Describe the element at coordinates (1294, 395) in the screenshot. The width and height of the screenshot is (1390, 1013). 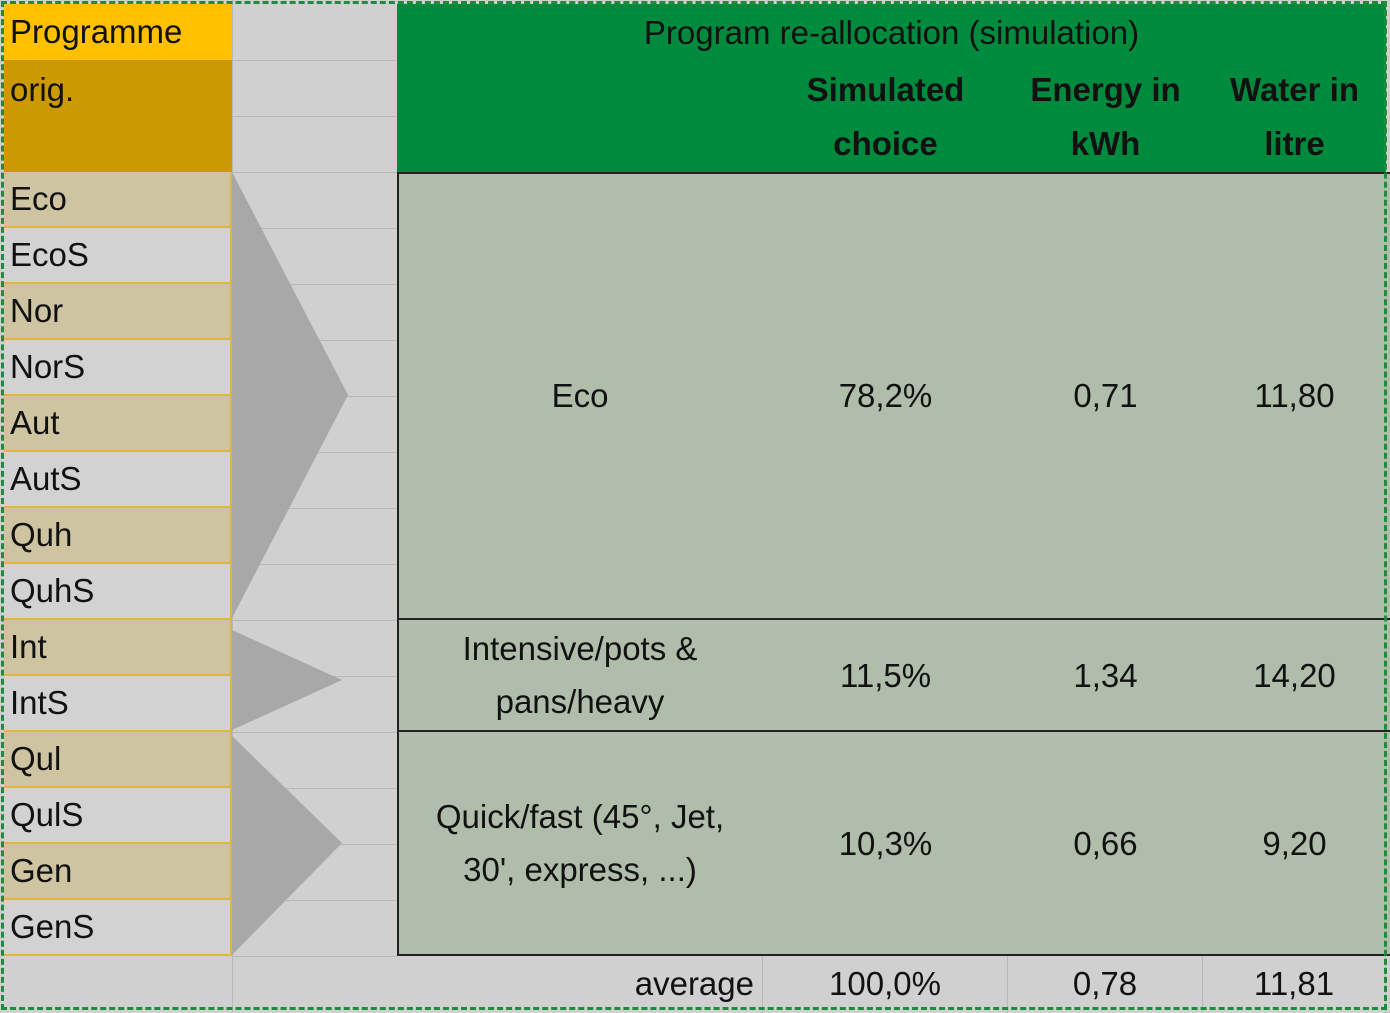
I see `group-value: 11,80` at that location.